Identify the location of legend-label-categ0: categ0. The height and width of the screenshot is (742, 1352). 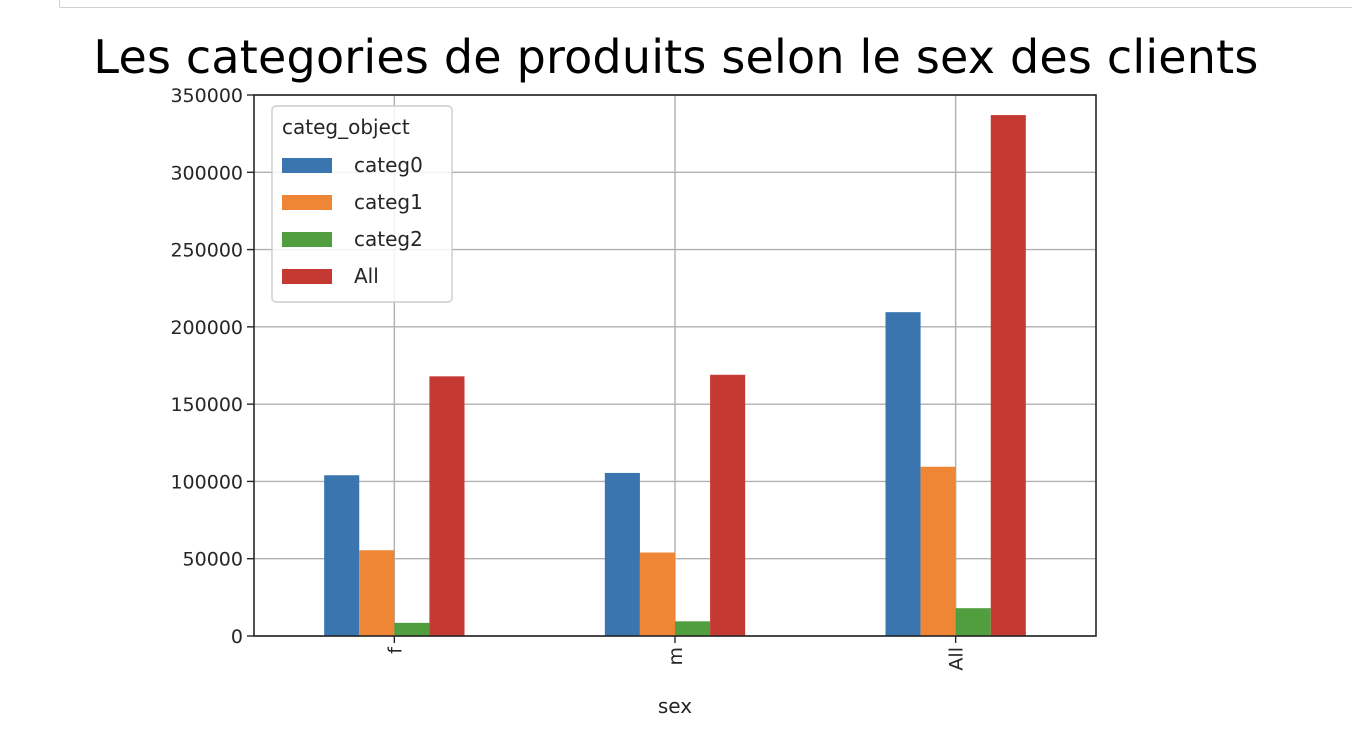
(388, 165).